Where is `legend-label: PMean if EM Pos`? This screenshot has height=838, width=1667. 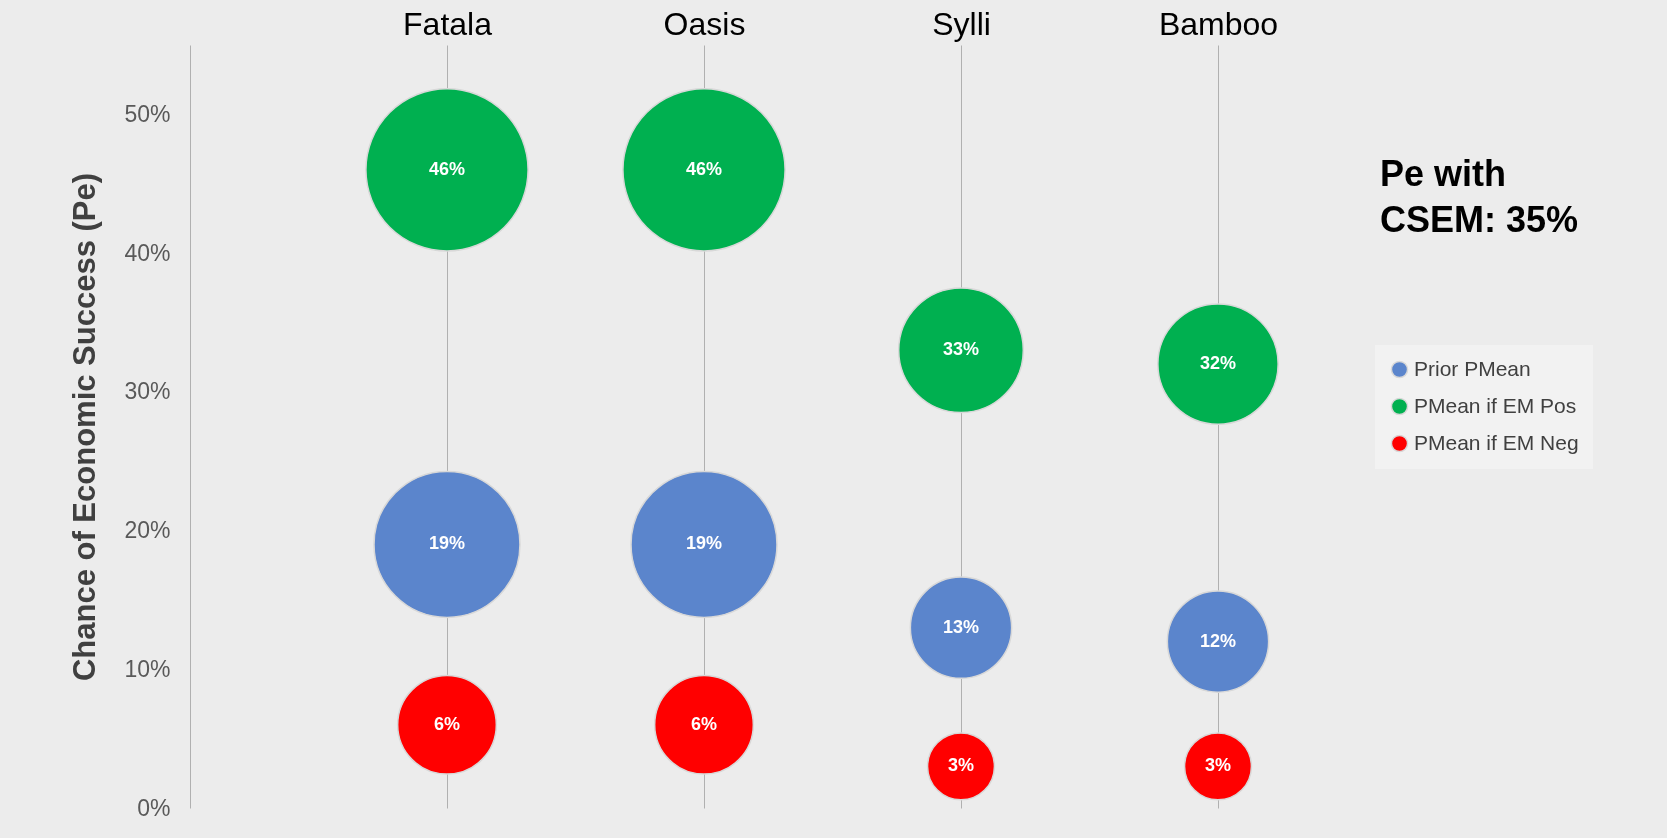
legend-label: PMean if EM Pos is located at coordinates (1495, 405).